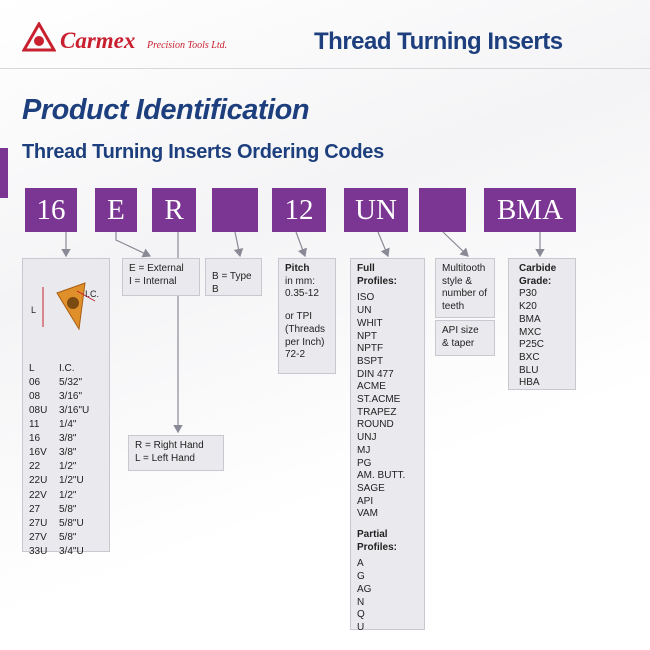 The image size is (650, 650). What do you see at coordinates (364, 463) in the screenshot?
I see `list-item: PG` at bounding box center [364, 463].